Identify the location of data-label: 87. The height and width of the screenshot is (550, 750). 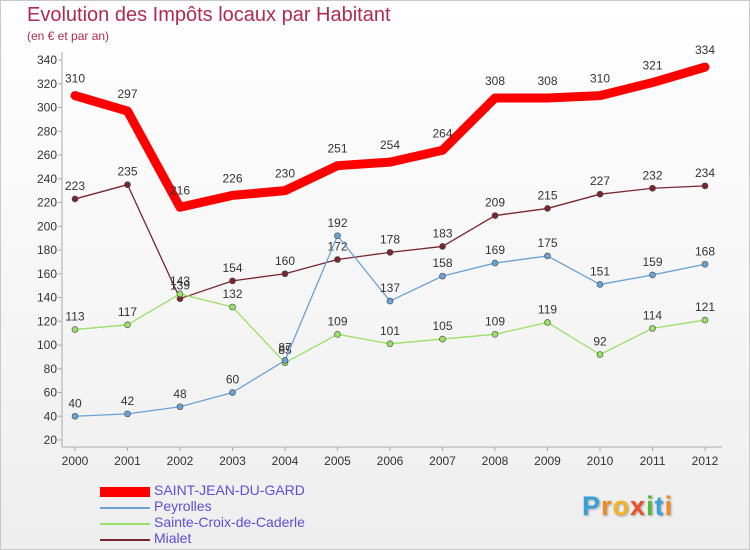
(285, 347).